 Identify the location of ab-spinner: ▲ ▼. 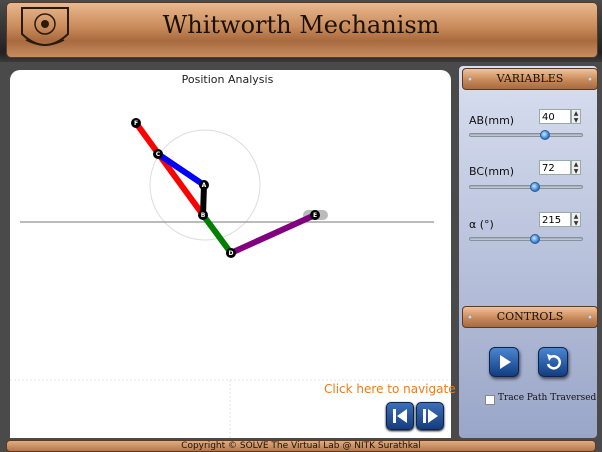
(576, 116).